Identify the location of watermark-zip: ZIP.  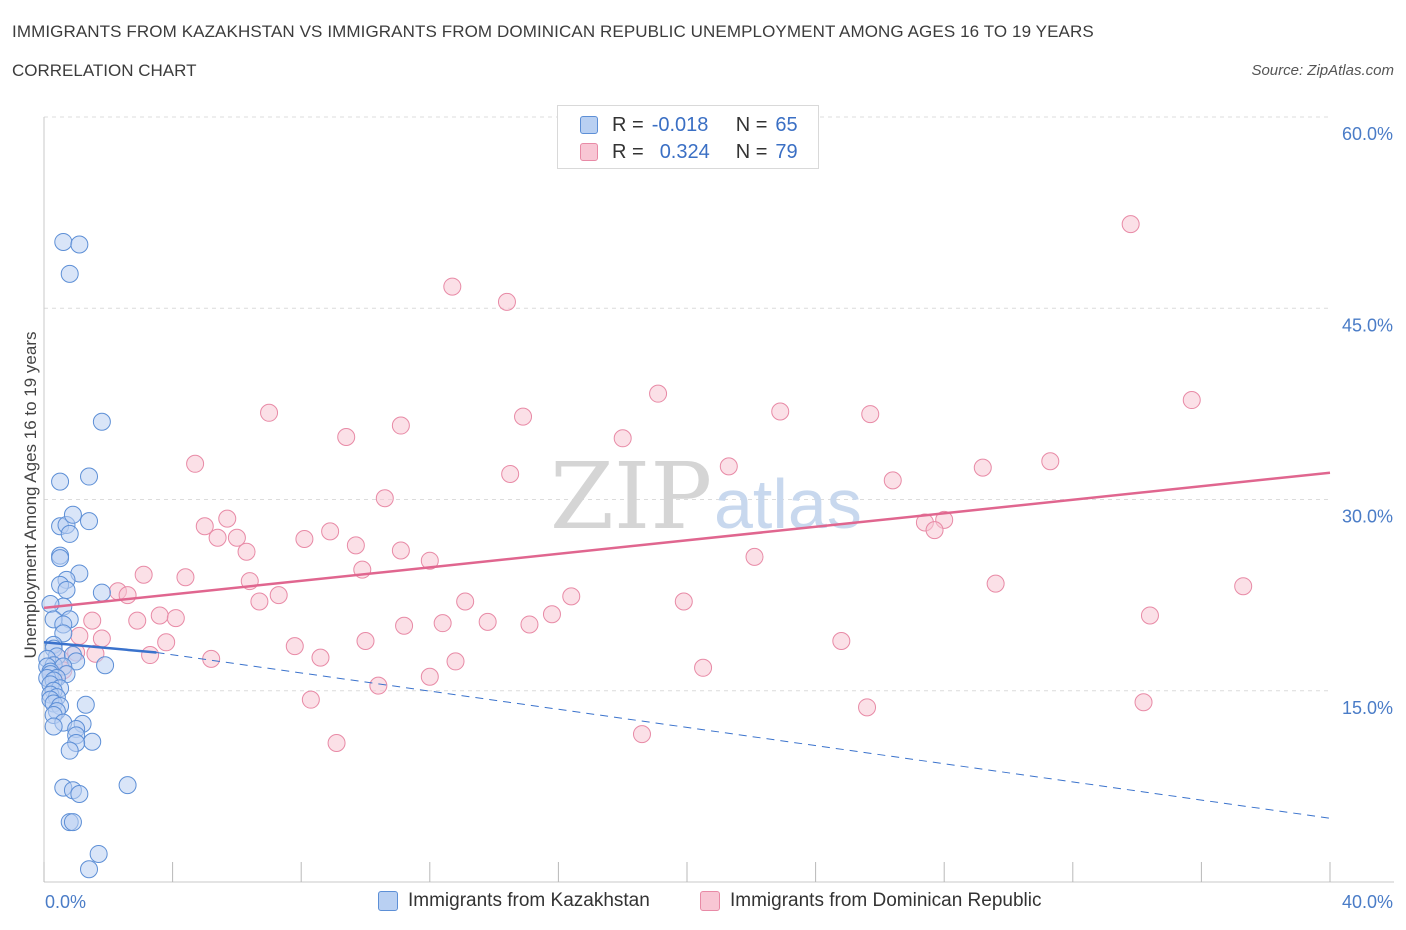
(631, 496).